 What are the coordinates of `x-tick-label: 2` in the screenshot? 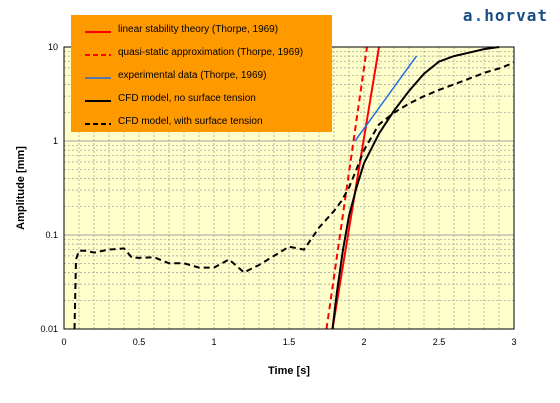 It's located at (363, 342).